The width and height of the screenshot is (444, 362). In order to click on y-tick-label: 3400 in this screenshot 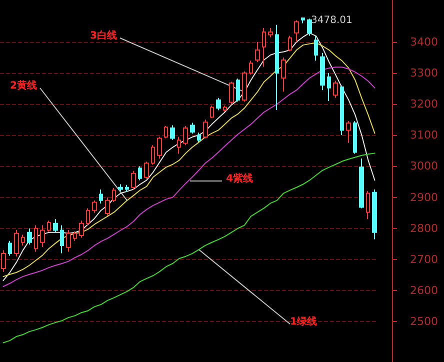, I will do `click(424, 41)`.